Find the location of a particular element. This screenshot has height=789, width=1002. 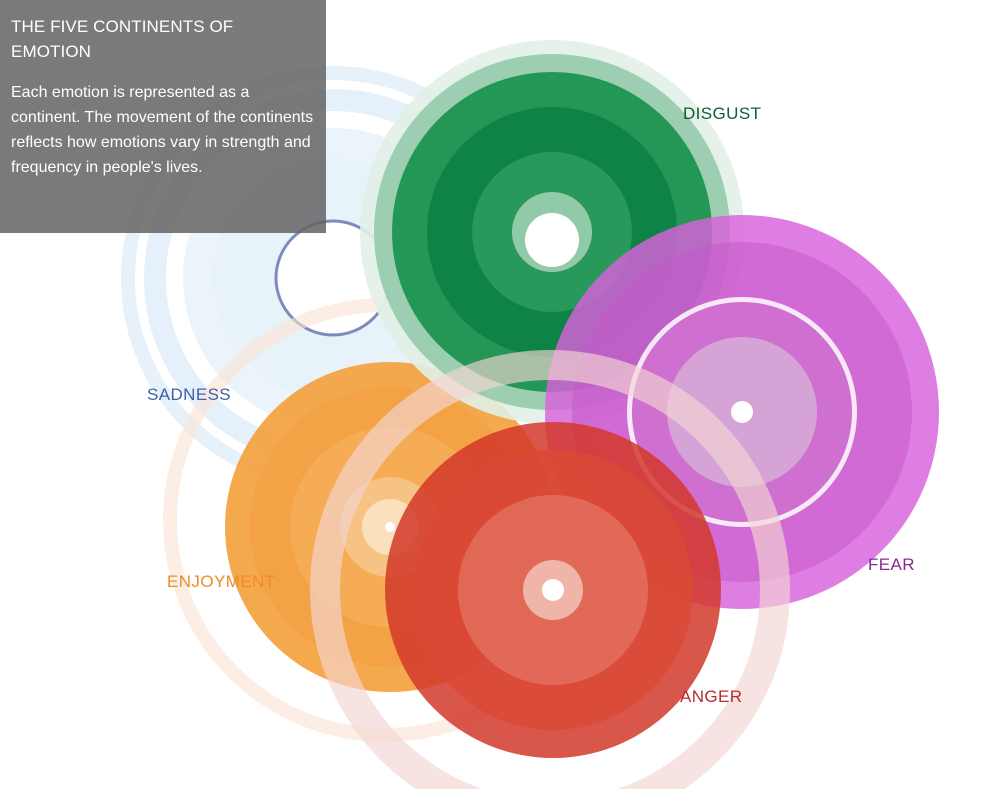

label-anger: ANGER is located at coordinates (711, 696).